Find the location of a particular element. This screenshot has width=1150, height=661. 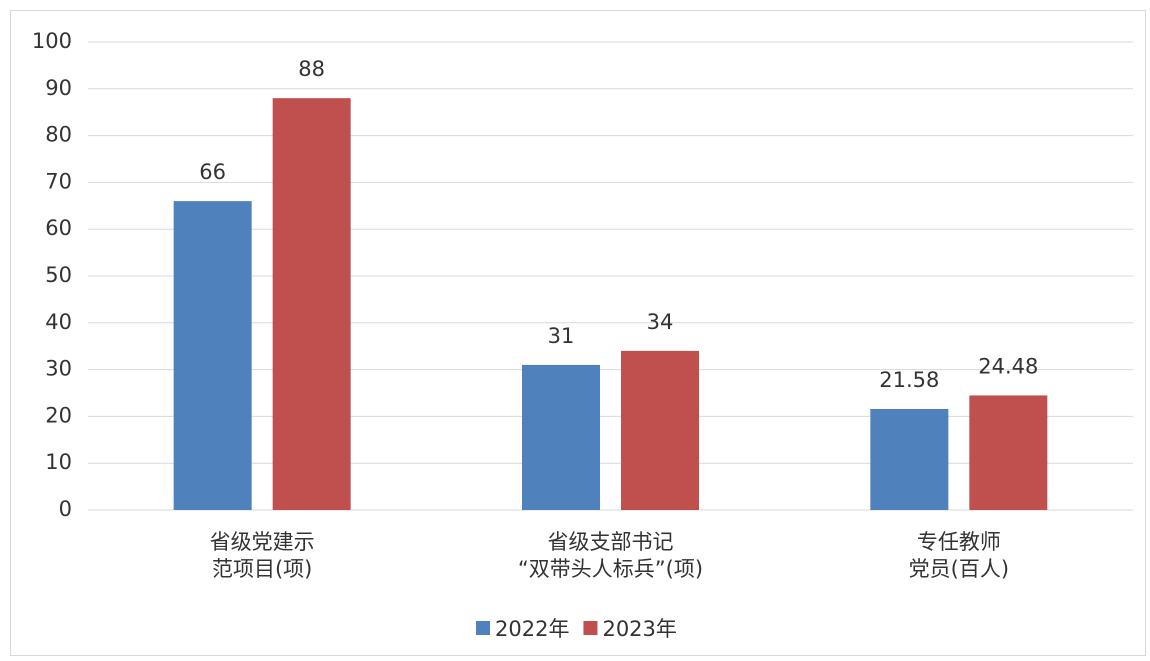

y-tick-label: 70 is located at coordinates (58, 181).